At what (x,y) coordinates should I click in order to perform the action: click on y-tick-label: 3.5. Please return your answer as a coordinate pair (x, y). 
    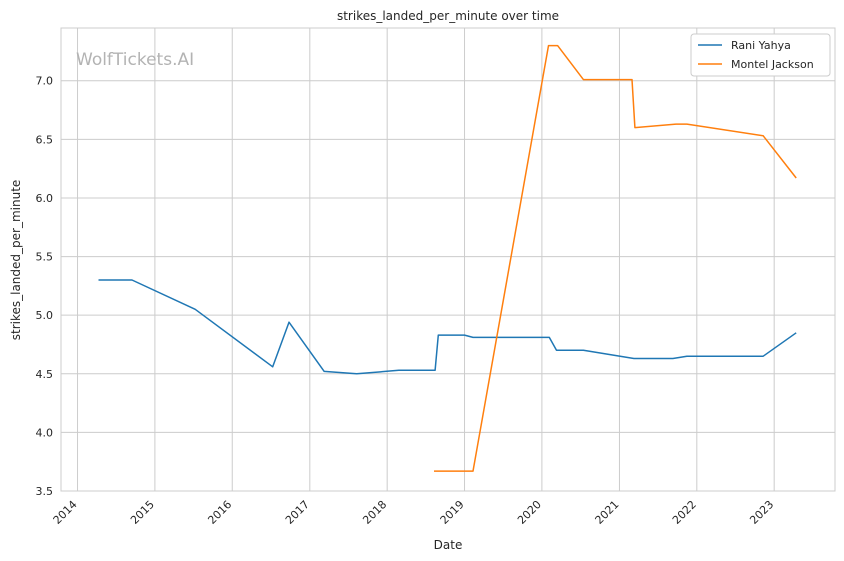
    Looking at the image, I should click on (45, 491).